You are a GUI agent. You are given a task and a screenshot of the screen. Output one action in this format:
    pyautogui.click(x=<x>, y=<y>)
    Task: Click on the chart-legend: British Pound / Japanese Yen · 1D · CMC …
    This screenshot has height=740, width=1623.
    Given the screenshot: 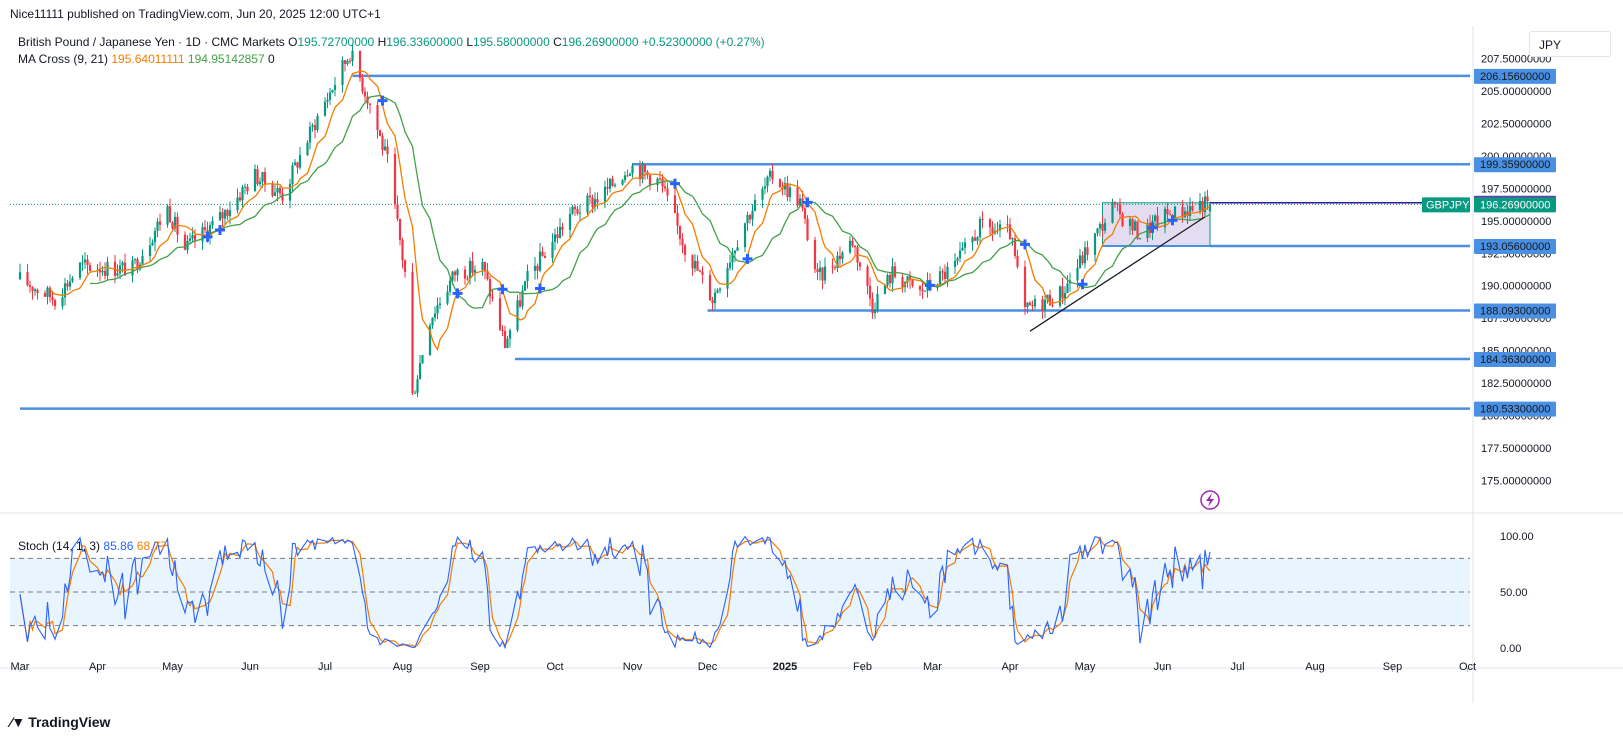 What is the action you would take?
    pyautogui.click(x=391, y=51)
    